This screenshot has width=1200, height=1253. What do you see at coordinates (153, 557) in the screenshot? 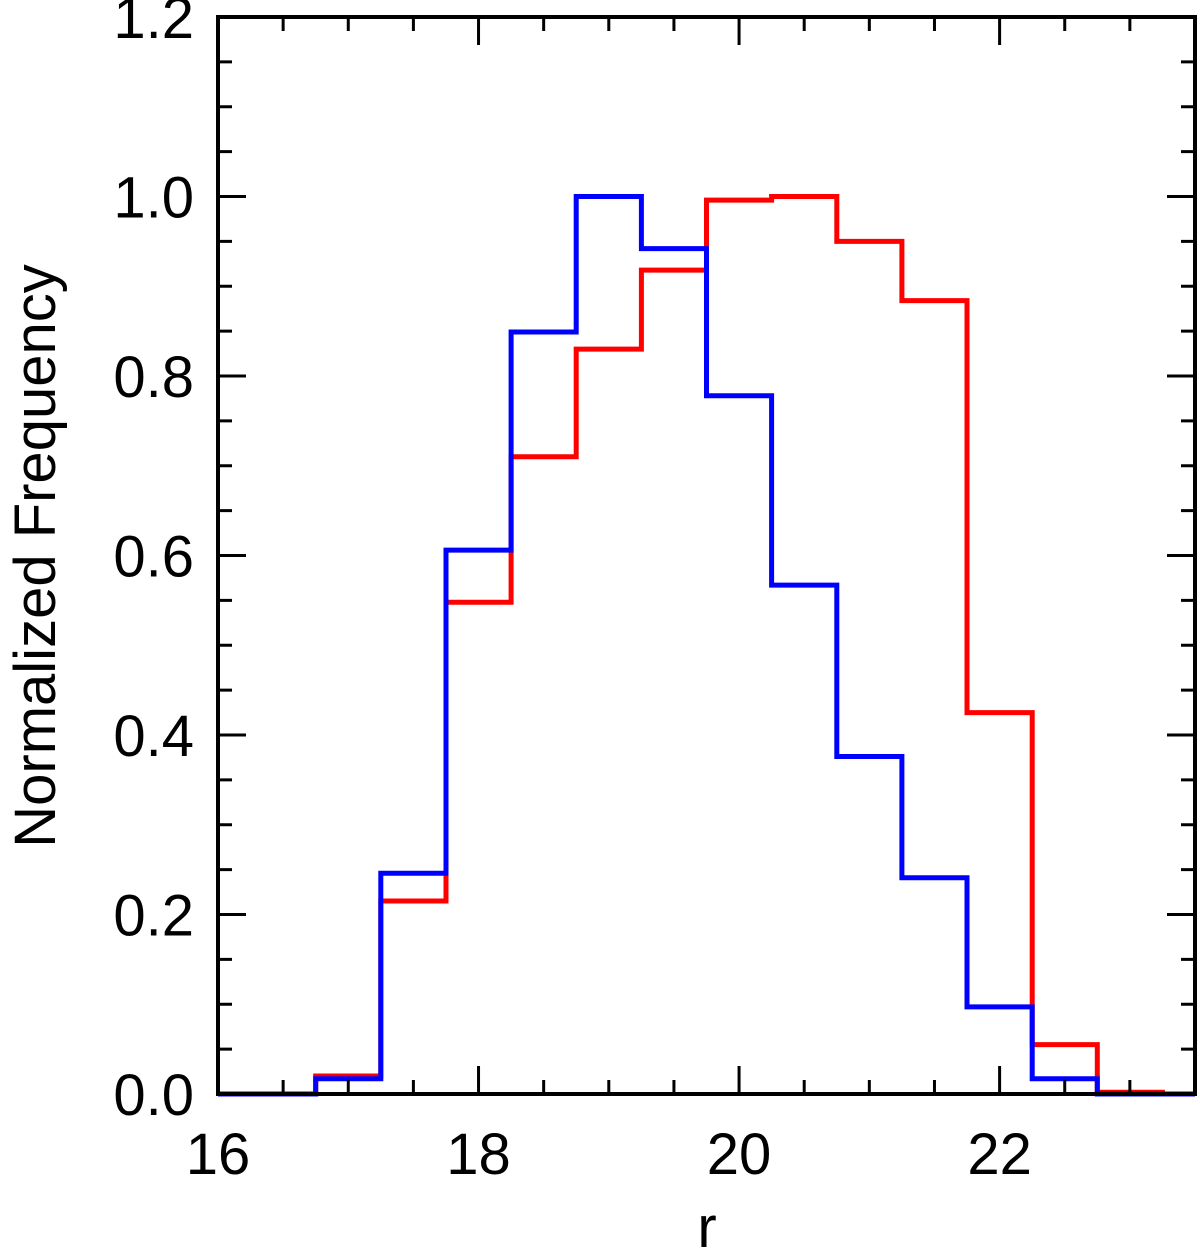
I see `y-tick-label: 0.6` at bounding box center [153, 557].